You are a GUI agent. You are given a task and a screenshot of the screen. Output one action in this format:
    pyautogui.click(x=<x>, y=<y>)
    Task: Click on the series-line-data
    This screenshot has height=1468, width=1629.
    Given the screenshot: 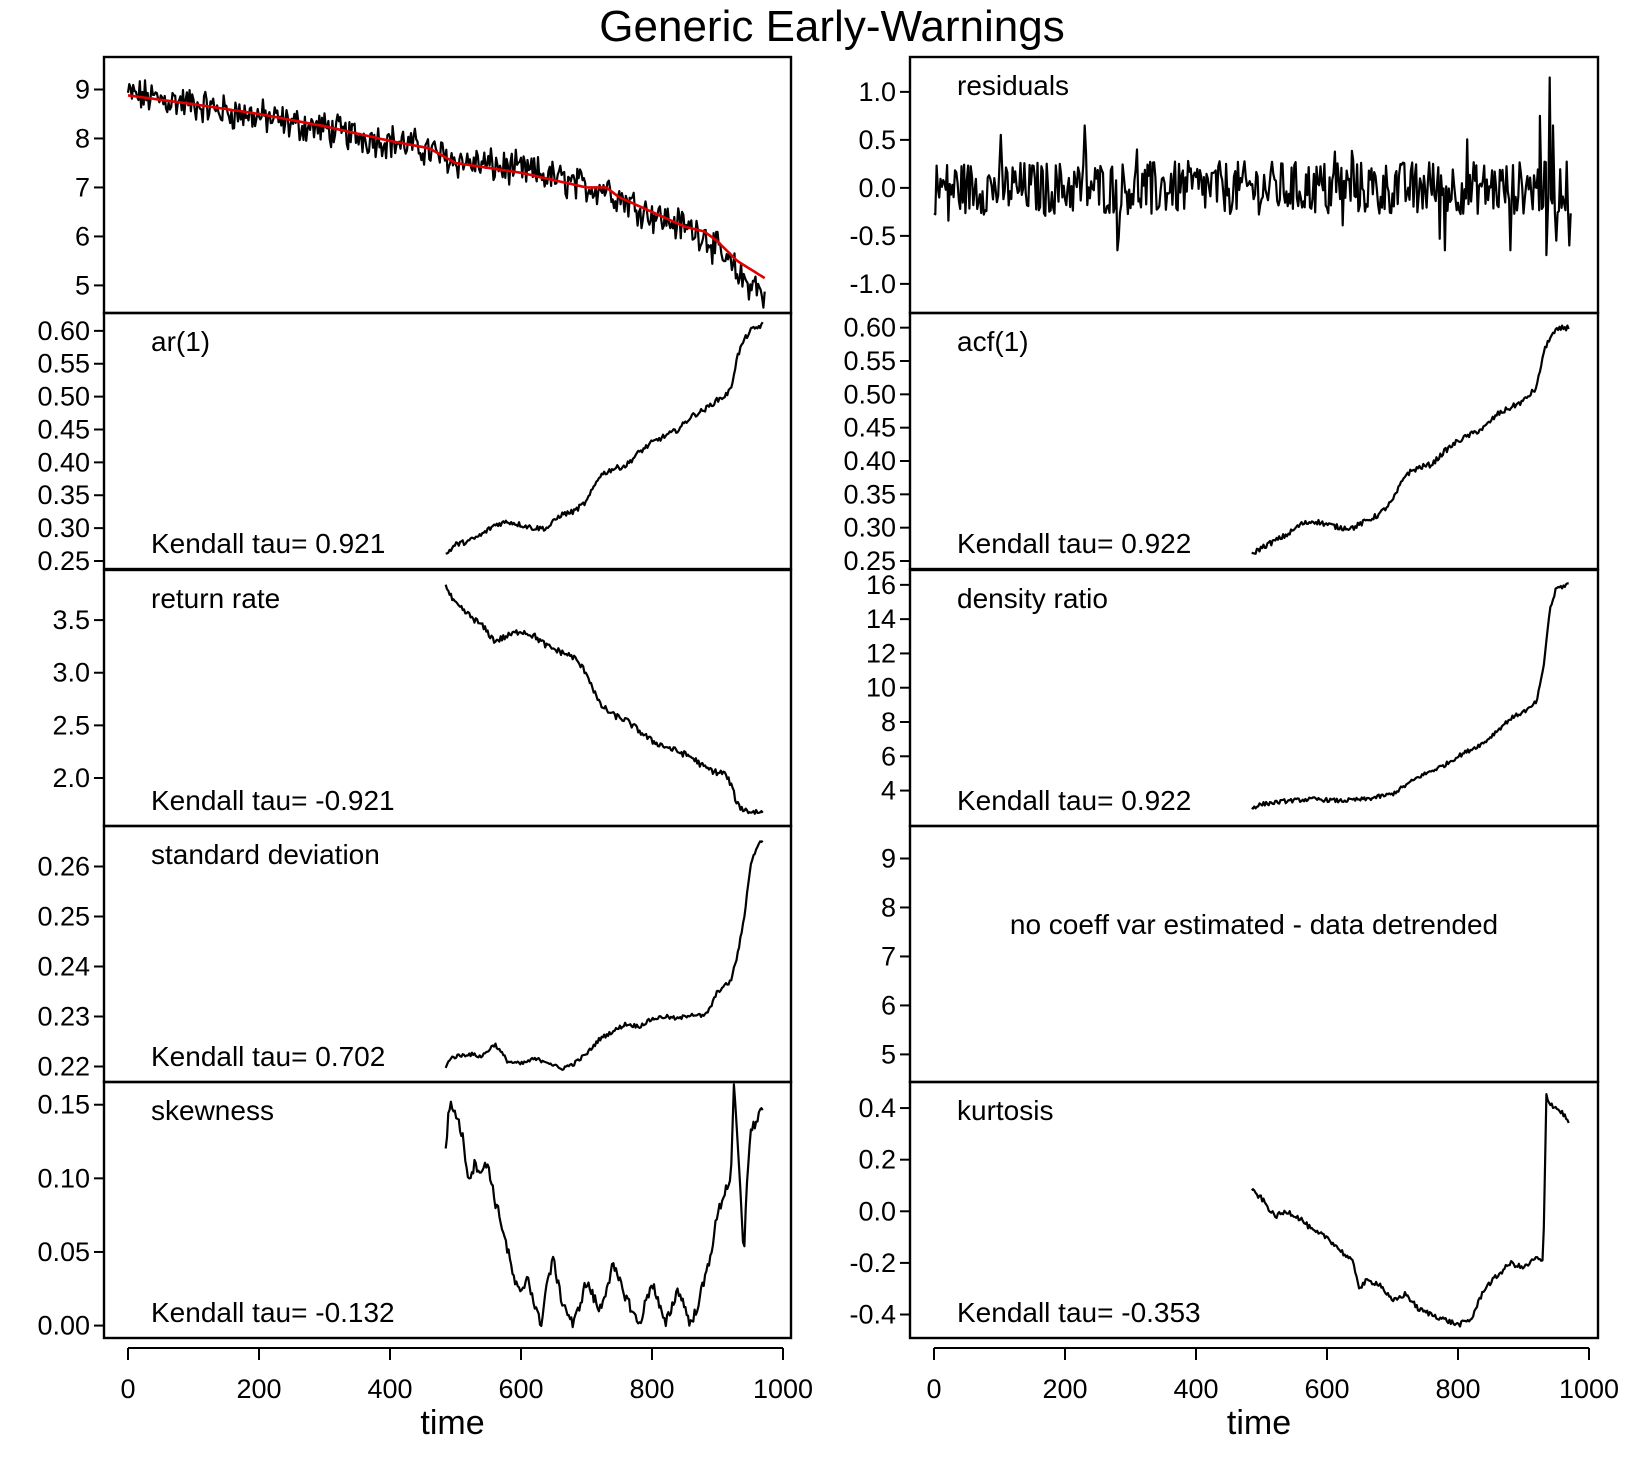 What is the action you would take?
    pyautogui.click(x=446, y=194)
    